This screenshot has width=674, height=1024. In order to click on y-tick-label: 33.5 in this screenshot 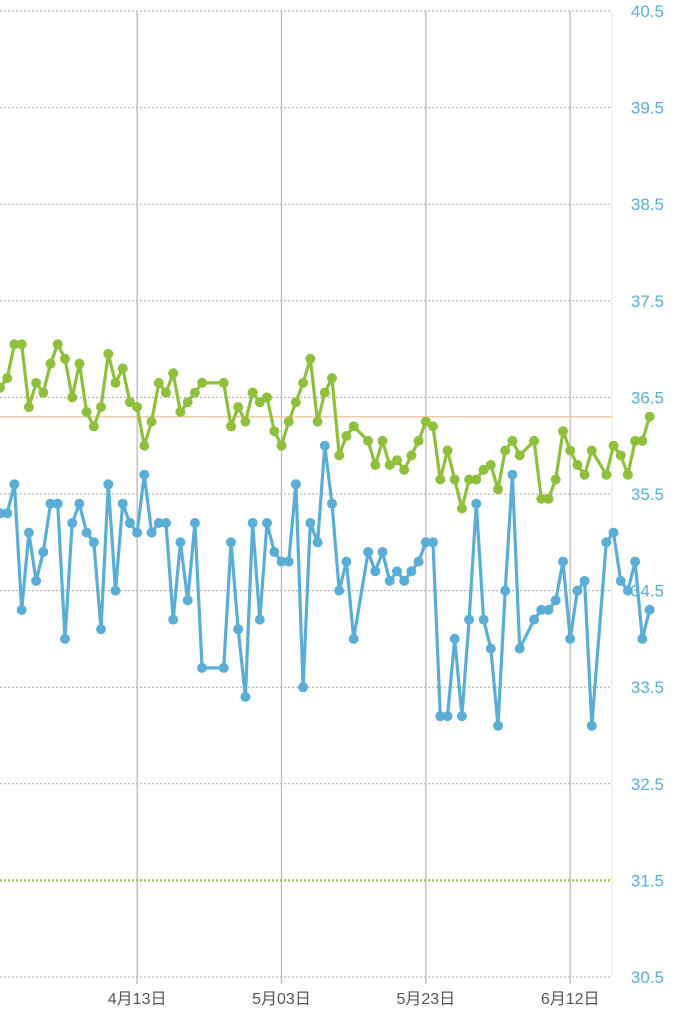, I will do `click(647, 687)`.